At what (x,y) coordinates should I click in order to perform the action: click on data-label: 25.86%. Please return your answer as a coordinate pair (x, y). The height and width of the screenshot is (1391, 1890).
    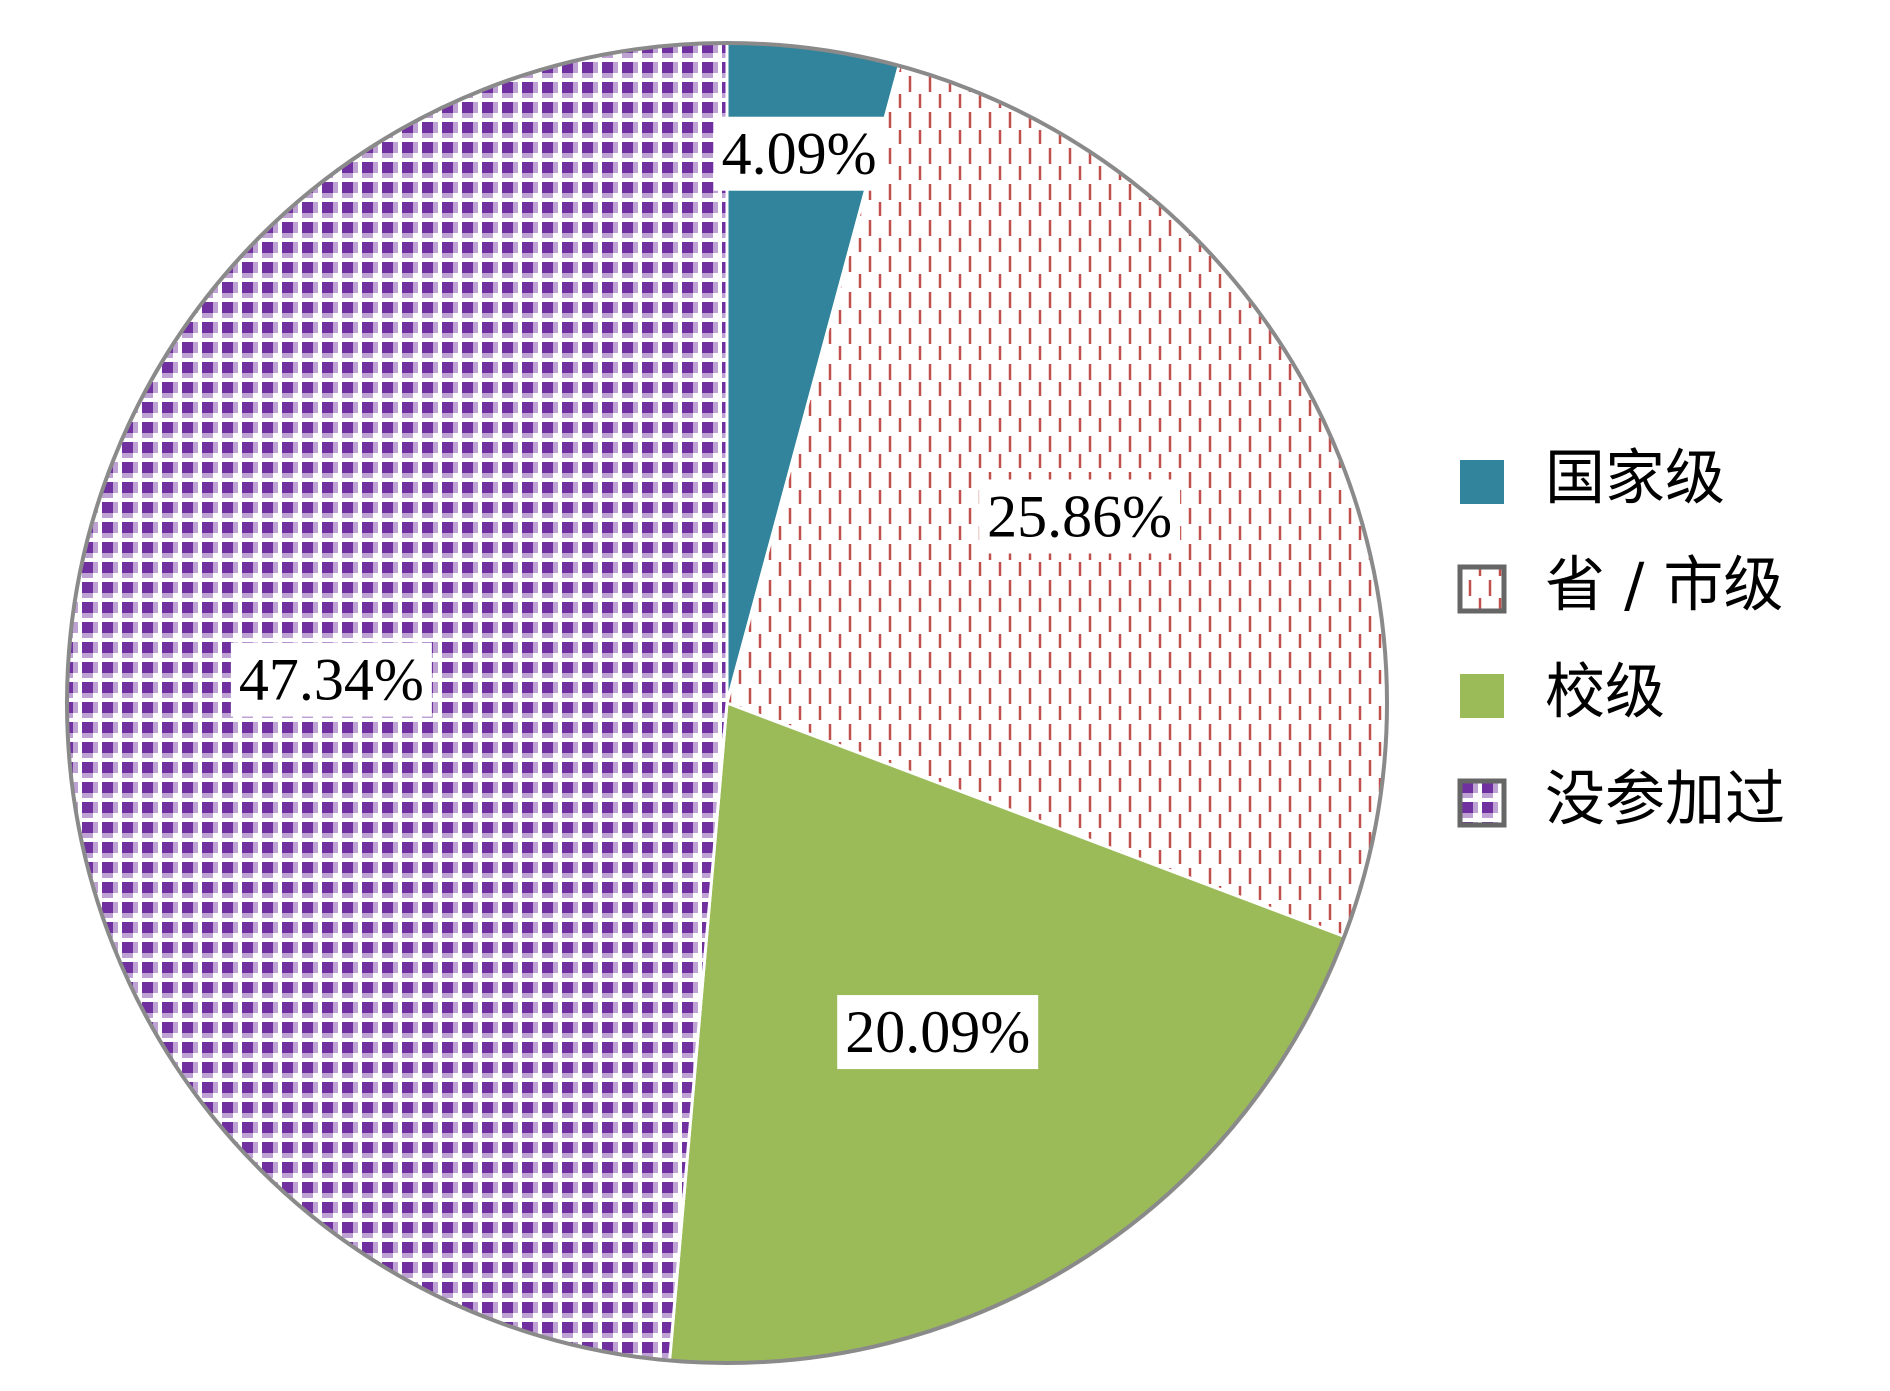
    Looking at the image, I should click on (1079, 516).